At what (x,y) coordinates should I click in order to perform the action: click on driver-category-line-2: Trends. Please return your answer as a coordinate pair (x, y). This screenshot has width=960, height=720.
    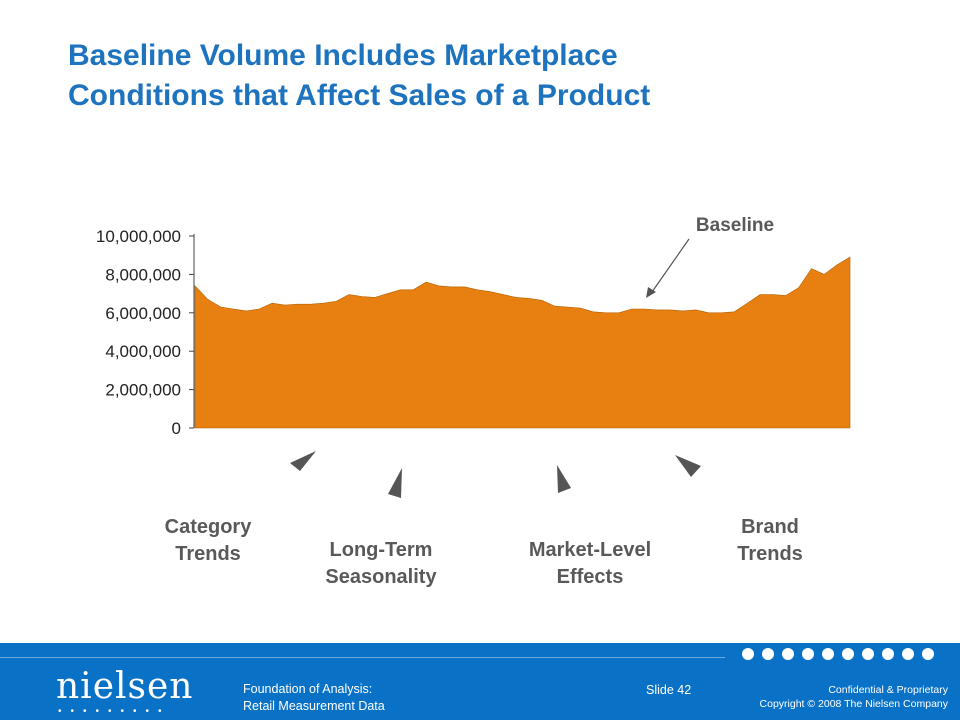
    Looking at the image, I should click on (208, 554).